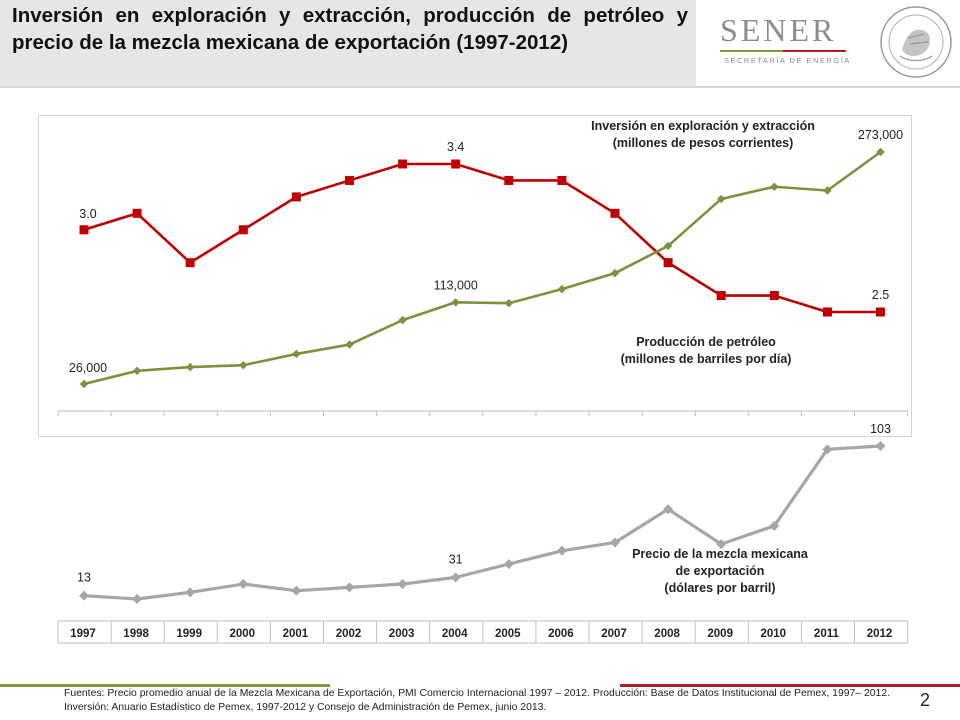 The image size is (960, 720). Describe the element at coordinates (243, 365) in the screenshot. I see `investment-point-2000` at that location.